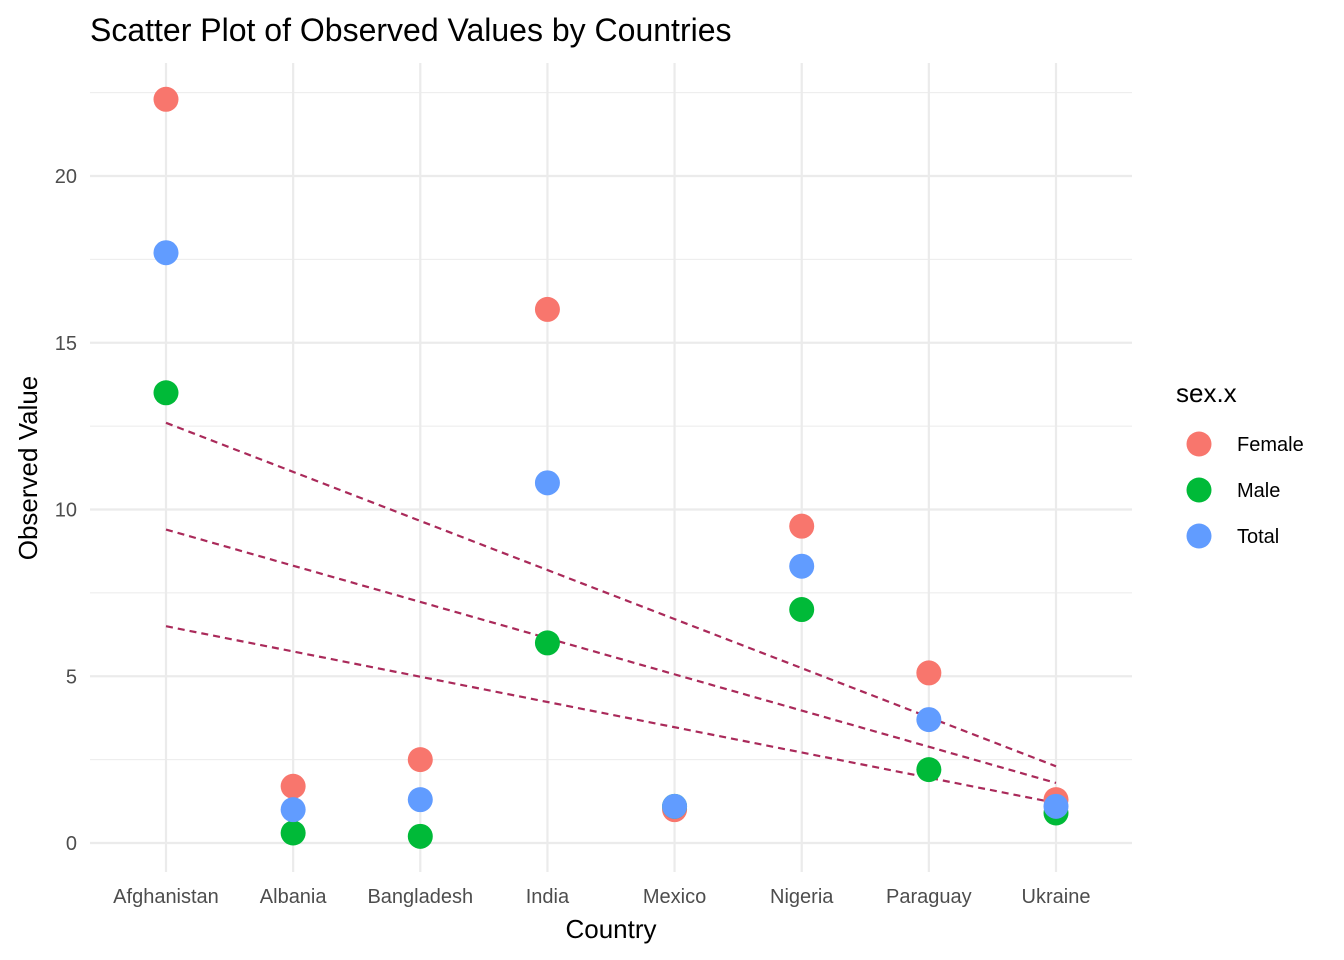 Image resolution: width=1344 pixels, height=960 pixels. Describe the element at coordinates (802, 897) in the screenshot. I see `x-tick-label: Nigeria` at that location.